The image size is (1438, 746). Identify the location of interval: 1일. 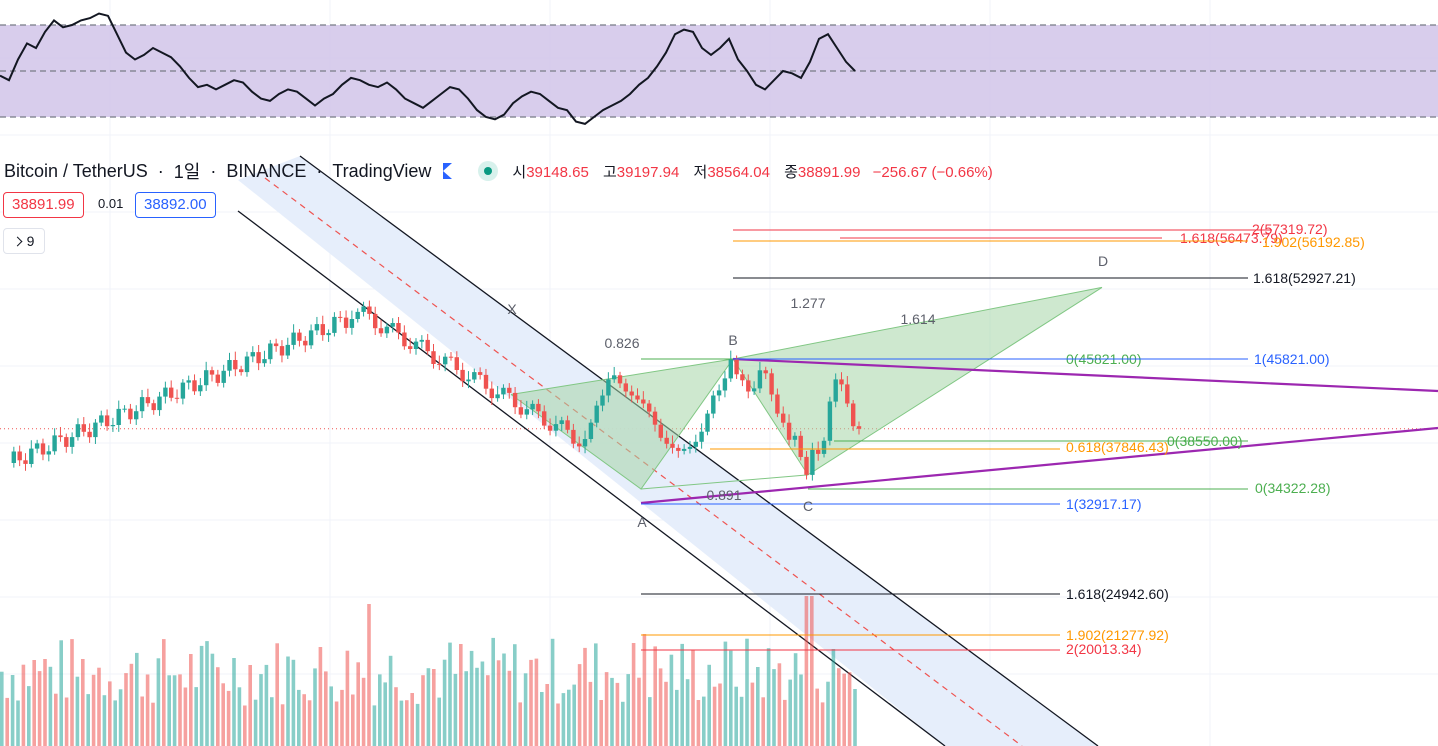
(187, 172).